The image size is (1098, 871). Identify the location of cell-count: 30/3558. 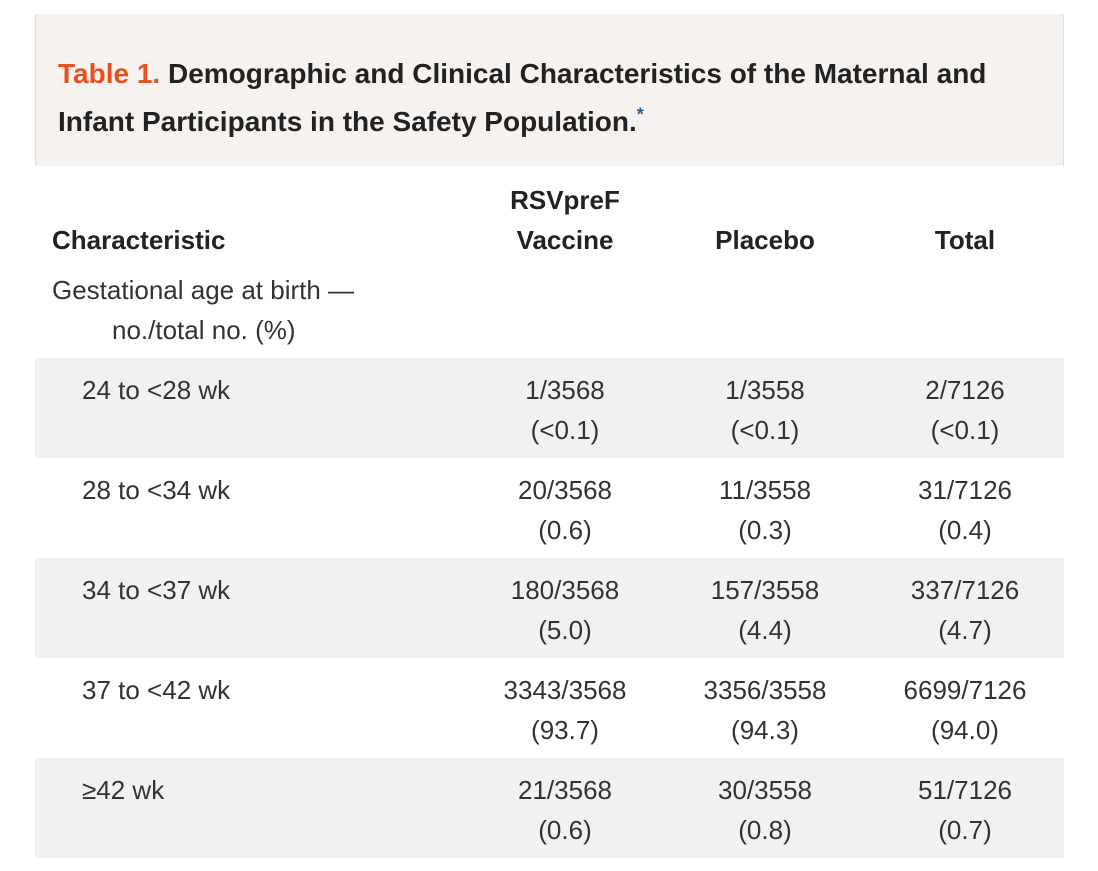
(765, 790).